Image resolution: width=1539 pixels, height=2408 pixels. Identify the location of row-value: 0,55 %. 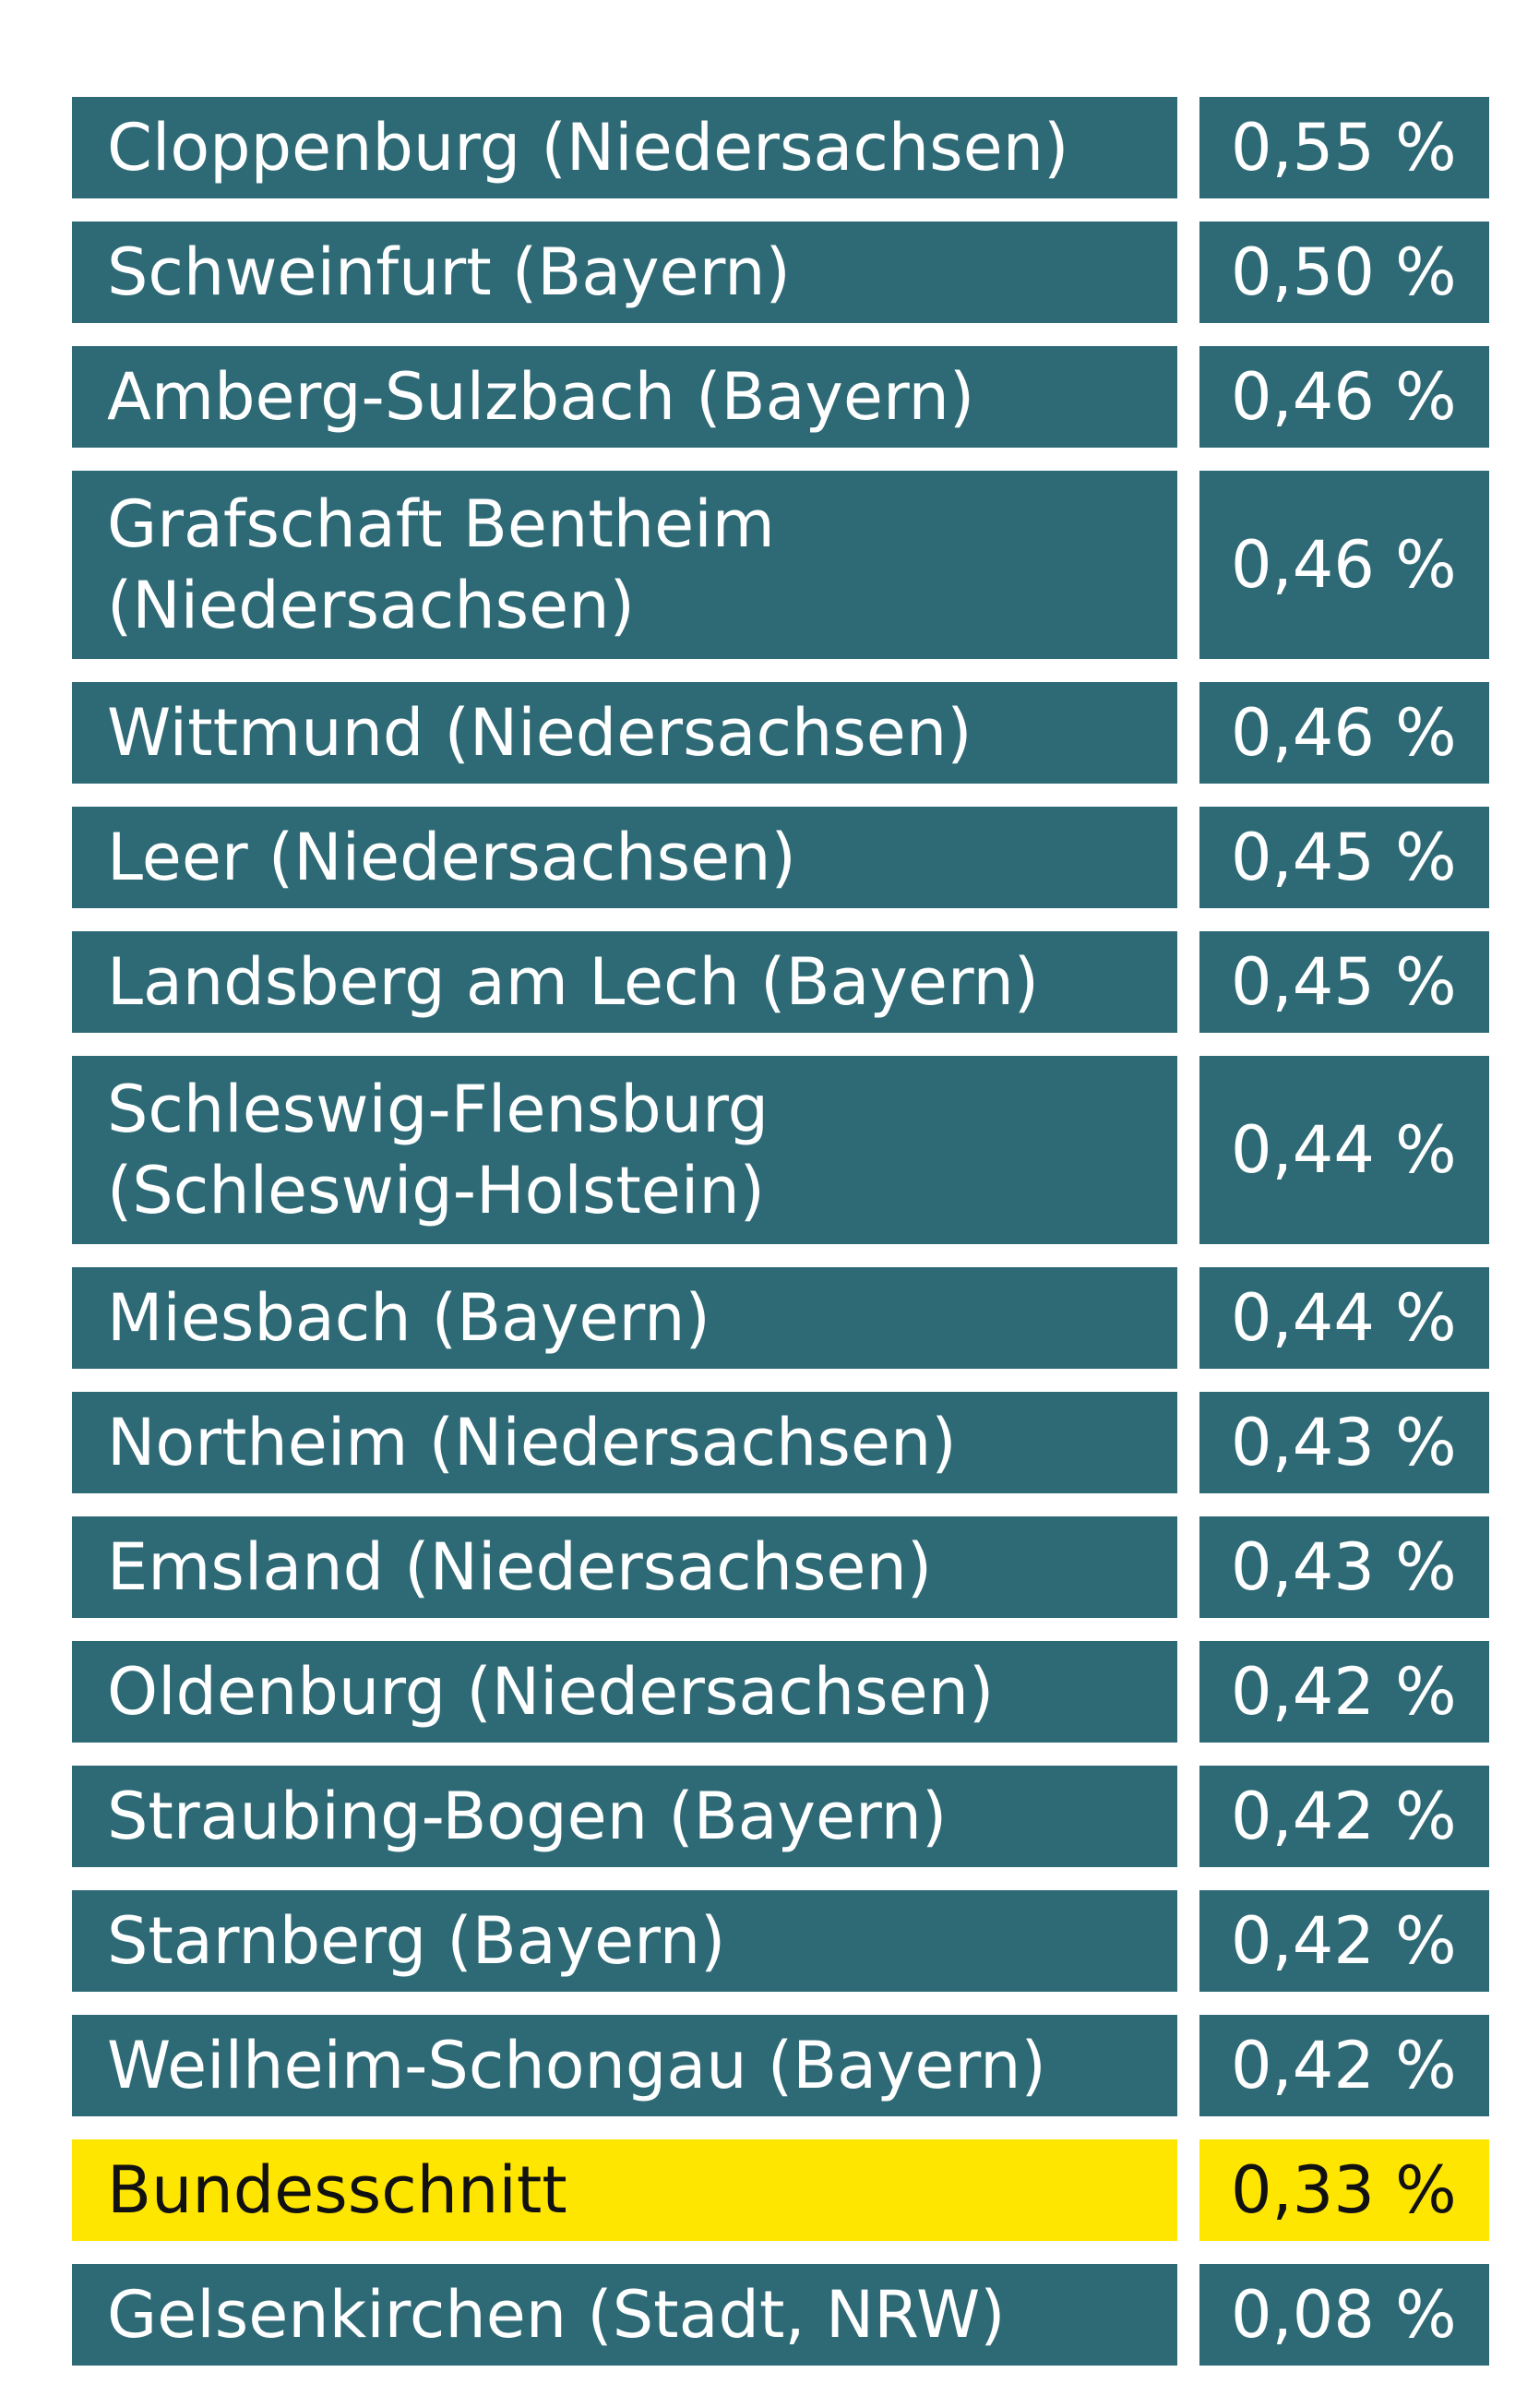
(1344, 147).